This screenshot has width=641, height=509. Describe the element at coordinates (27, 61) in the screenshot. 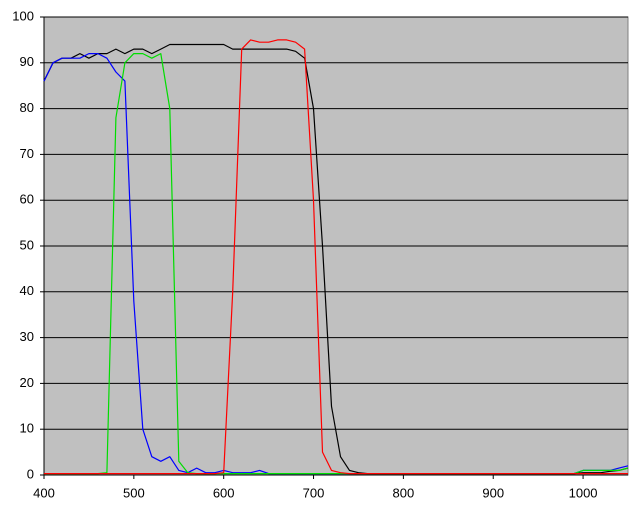

I see `y-tick-label: 90` at that location.